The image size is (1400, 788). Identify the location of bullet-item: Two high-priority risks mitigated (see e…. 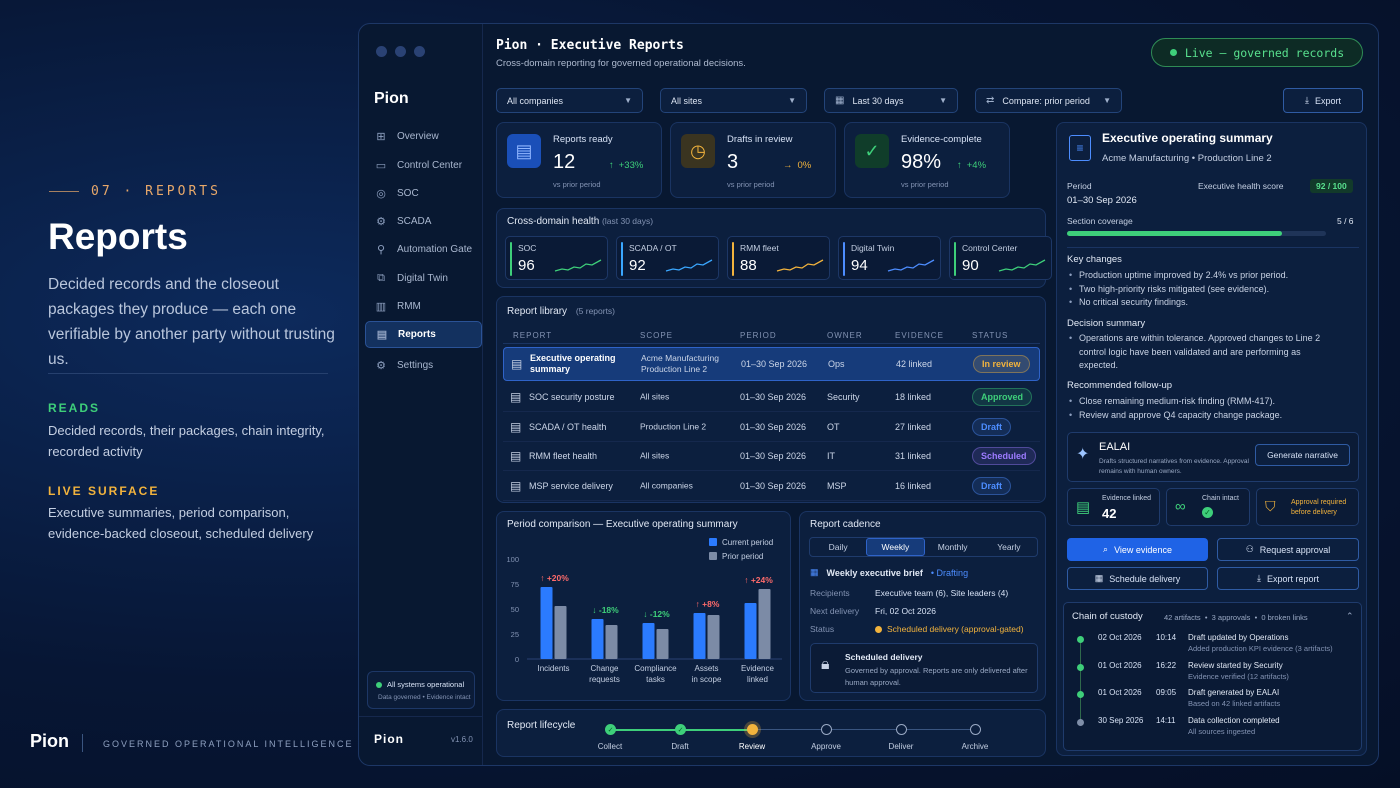
(1212, 290).